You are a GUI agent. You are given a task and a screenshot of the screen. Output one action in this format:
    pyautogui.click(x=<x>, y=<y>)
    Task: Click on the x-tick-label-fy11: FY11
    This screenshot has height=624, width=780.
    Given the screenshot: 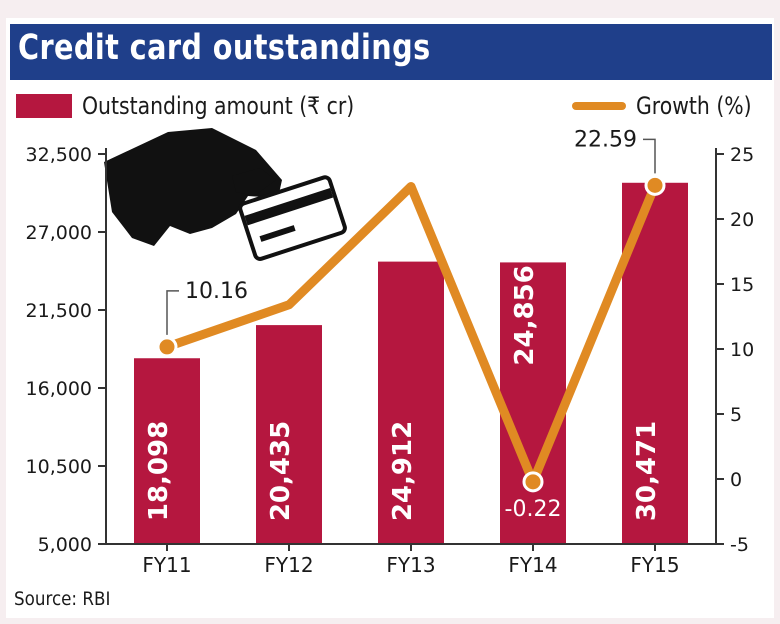 What is the action you would take?
    pyautogui.click(x=166, y=565)
    